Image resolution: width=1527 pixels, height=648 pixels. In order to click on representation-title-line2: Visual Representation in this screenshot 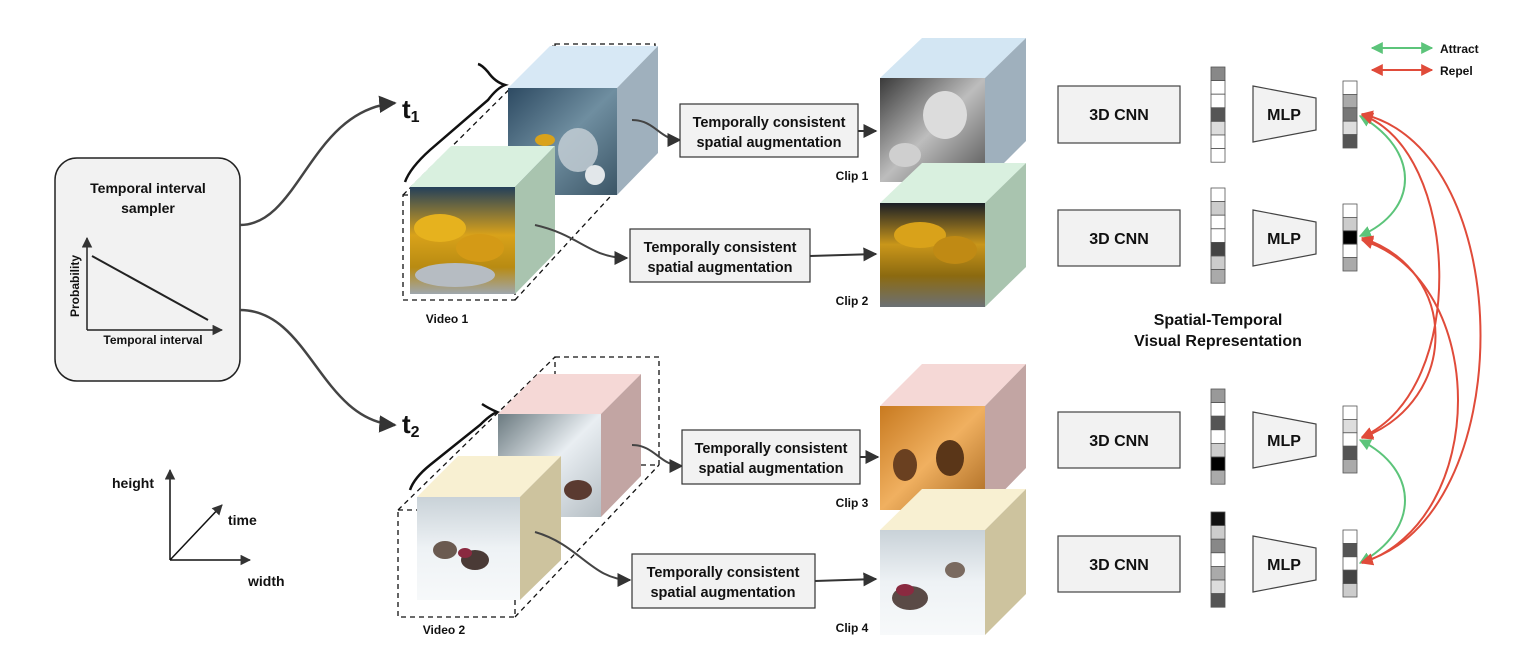, I will do `click(1218, 341)`.